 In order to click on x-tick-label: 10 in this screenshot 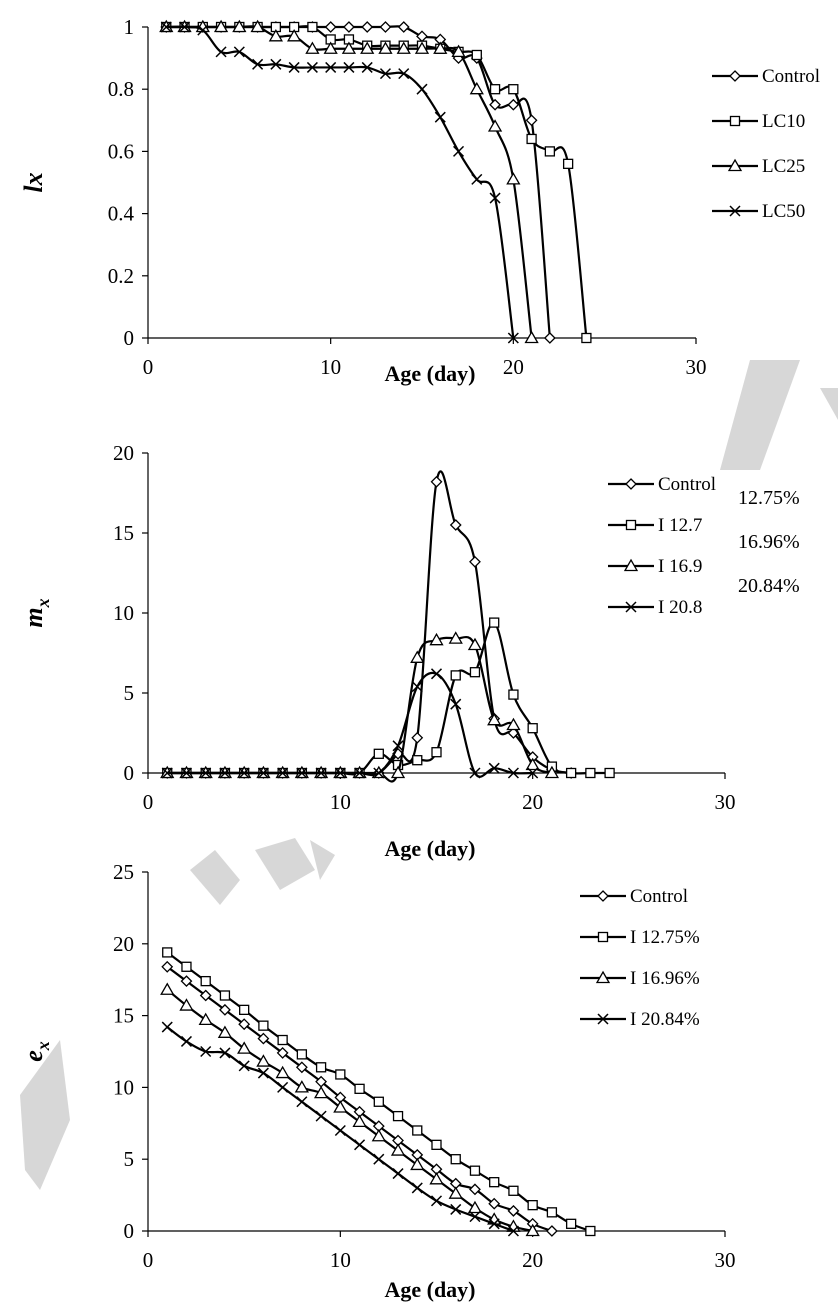, I will do `click(340, 802)`.